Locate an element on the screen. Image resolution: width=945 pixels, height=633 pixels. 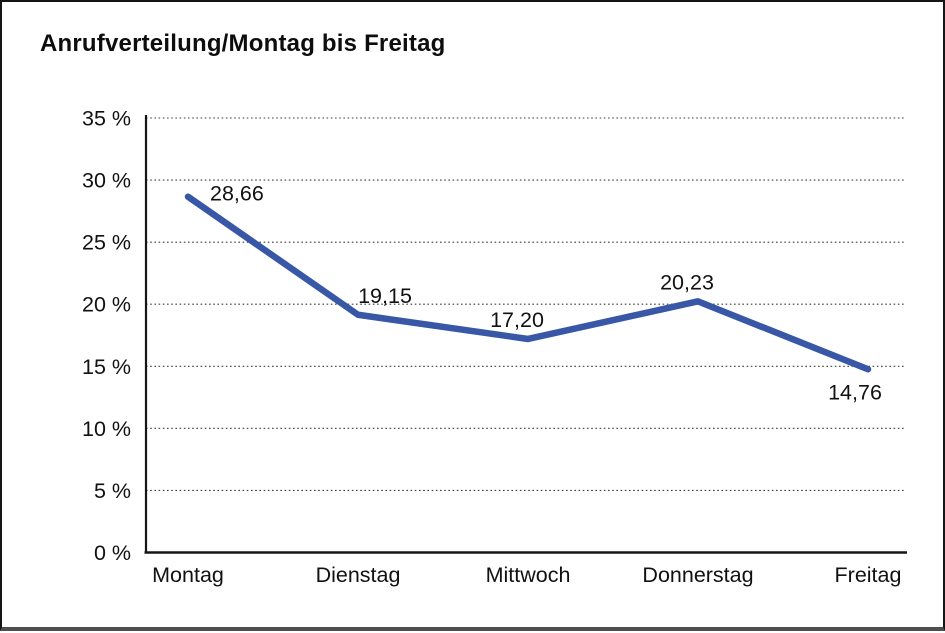
data-point-label: 17,20 is located at coordinates (517, 320).